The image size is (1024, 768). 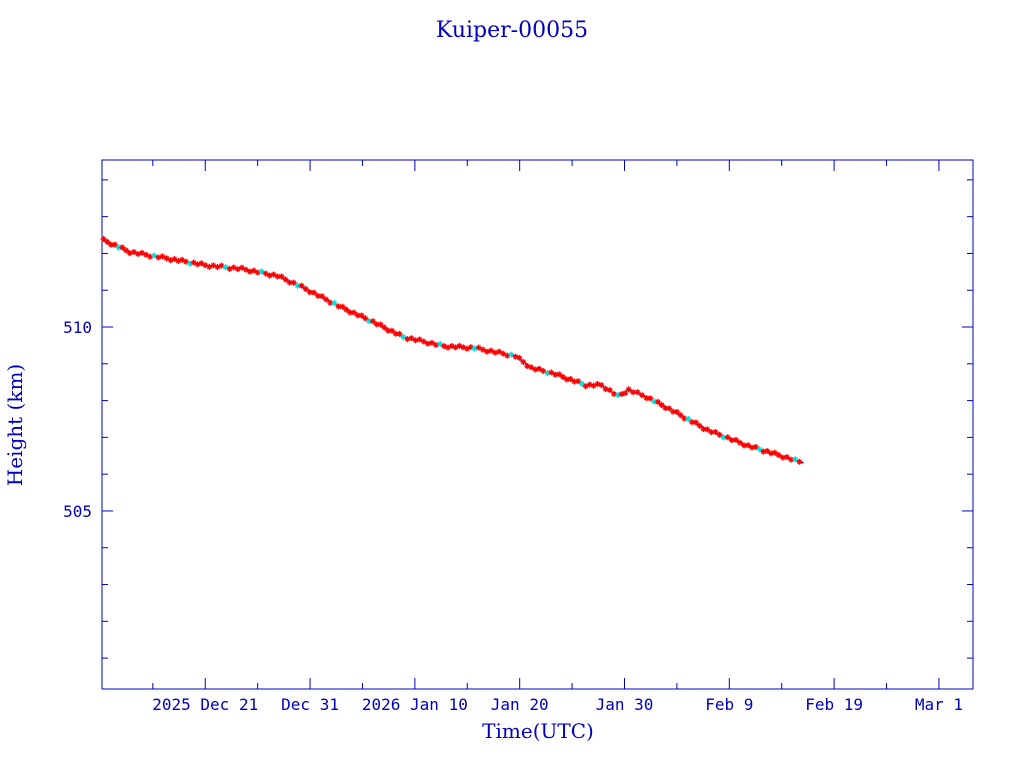 What do you see at coordinates (205, 704) in the screenshot?
I see `x-tick-label: 2025 Dec 21` at bounding box center [205, 704].